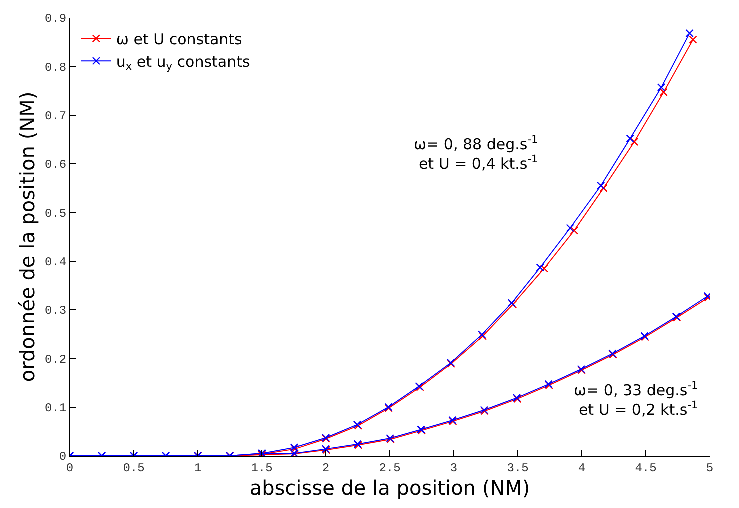  Describe the element at coordinates (326, 468) in the screenshot. I see `x-tick-label: 2` at that location.